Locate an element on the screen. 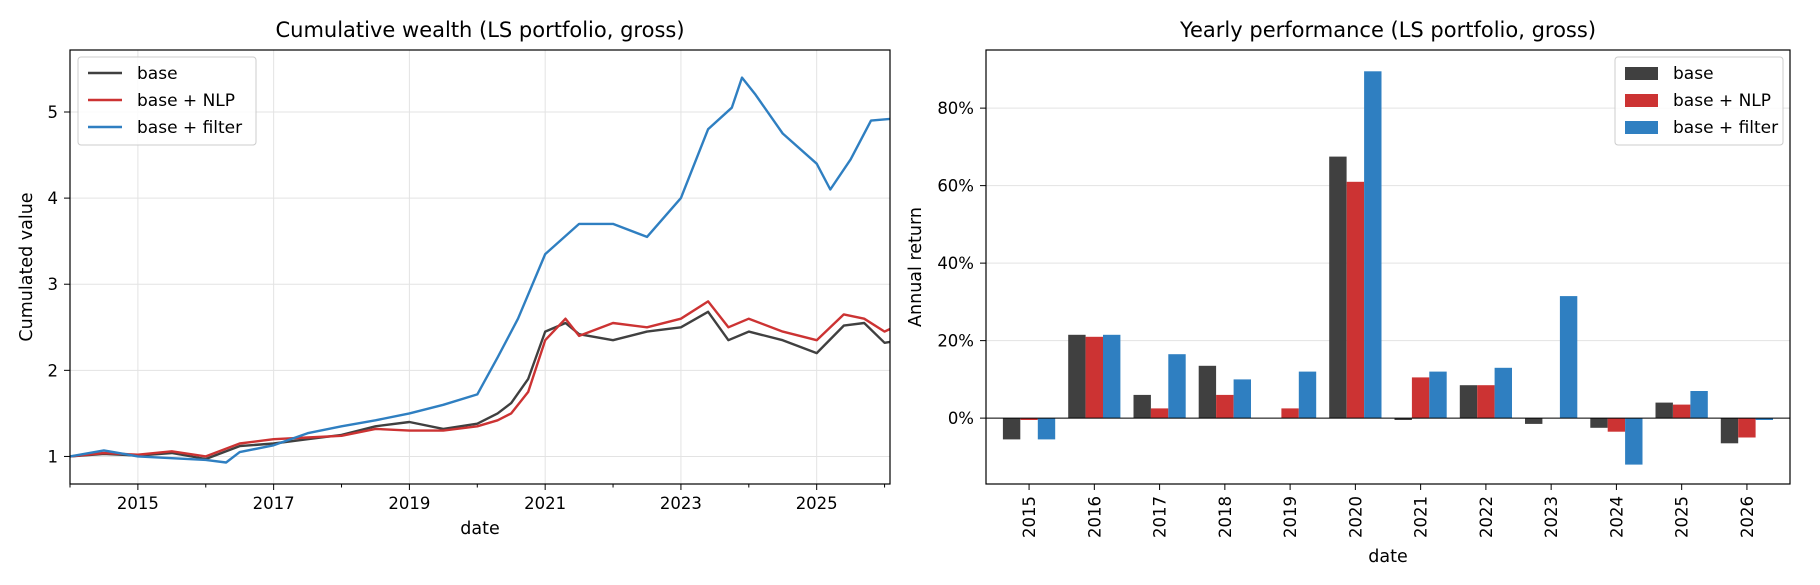  bar-base-filter-2015 is located at coordinates (1046, 429).